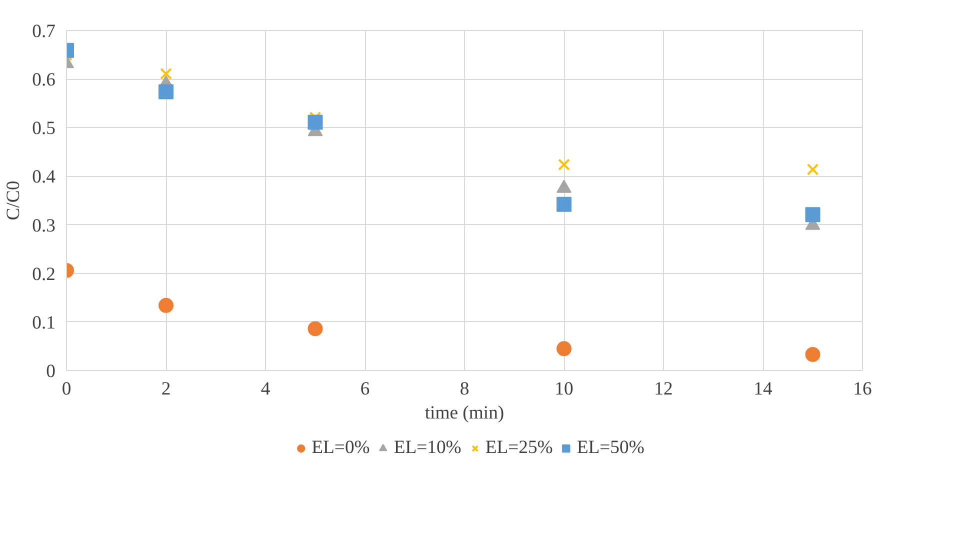 The image size is (958, 544). I want to click on x-tick-label: 8, so click(465, 389).